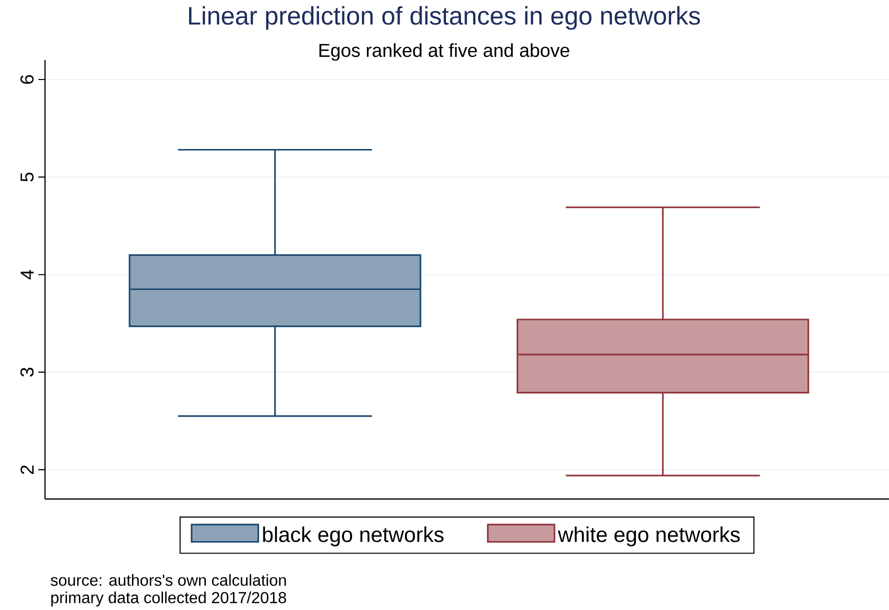 The height and width of the screenshot is (610, 889). I want to click on source-note: source: authors's own calculation, so click(168, 580).